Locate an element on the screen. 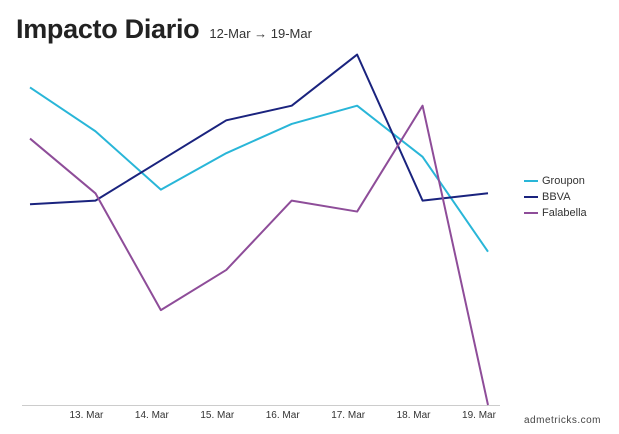  legend-label: BBVA is located at coordinates (556, 197).